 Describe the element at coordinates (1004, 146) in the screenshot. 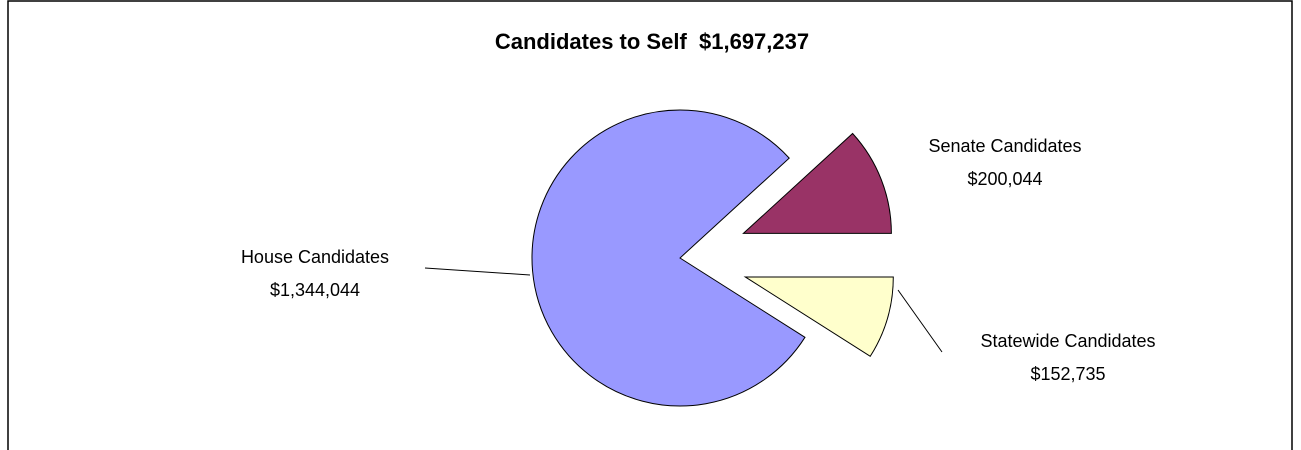

I see `slice-label: Senate Candidates` at that location.